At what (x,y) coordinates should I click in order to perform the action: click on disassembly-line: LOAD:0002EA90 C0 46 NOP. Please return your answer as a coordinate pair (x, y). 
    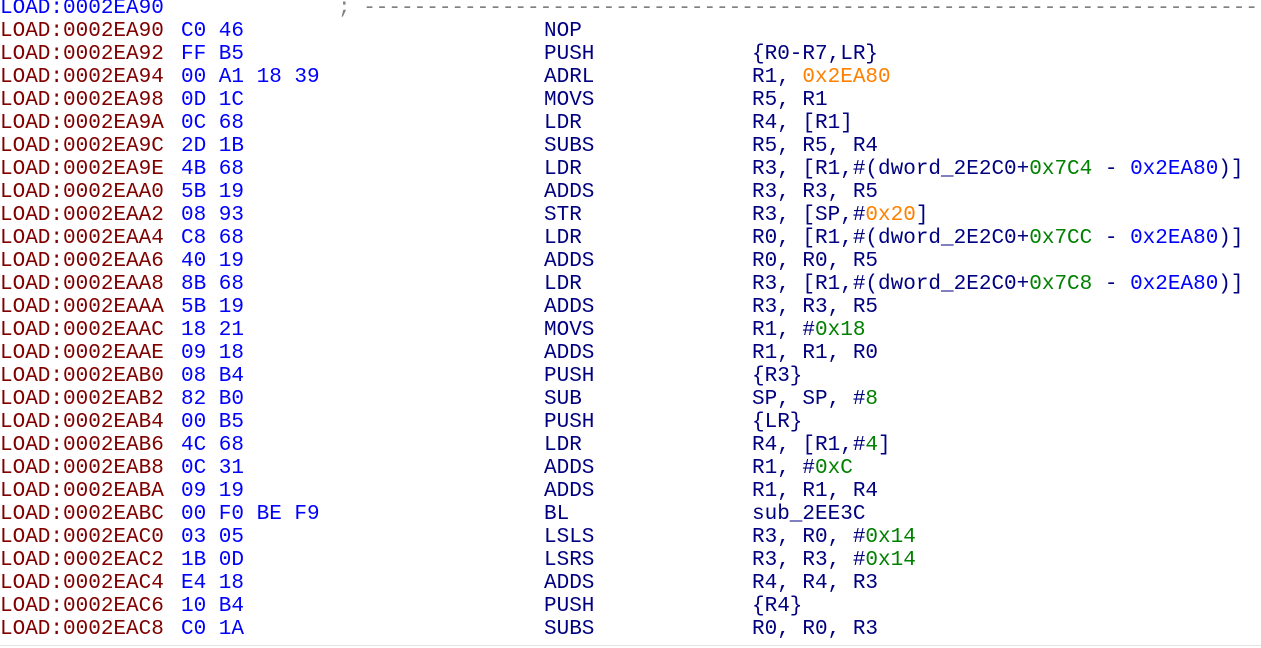
    Looking at the image, I should click on (630, 31).